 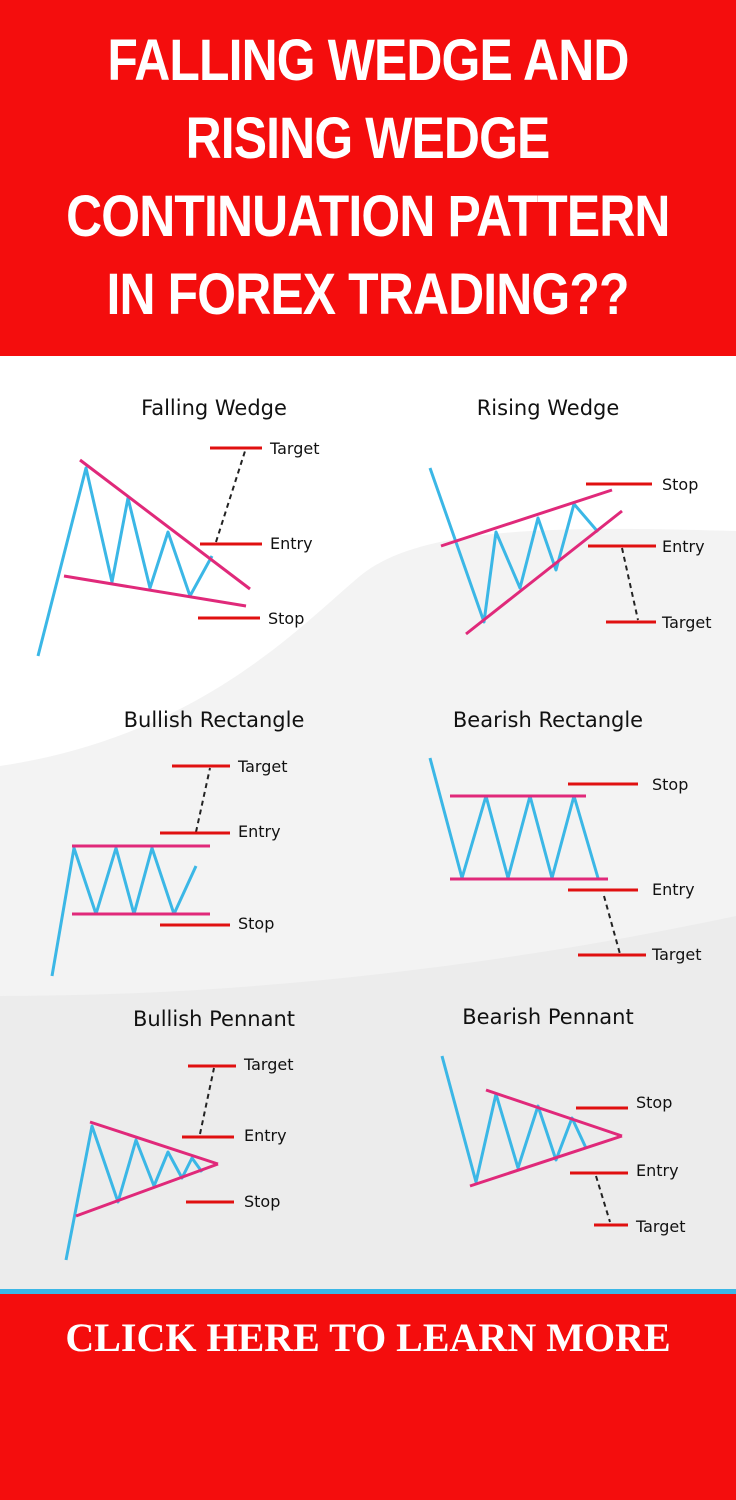 I want to click on bullish-pennant-target-label: Target, so click(x=268, y=1064).